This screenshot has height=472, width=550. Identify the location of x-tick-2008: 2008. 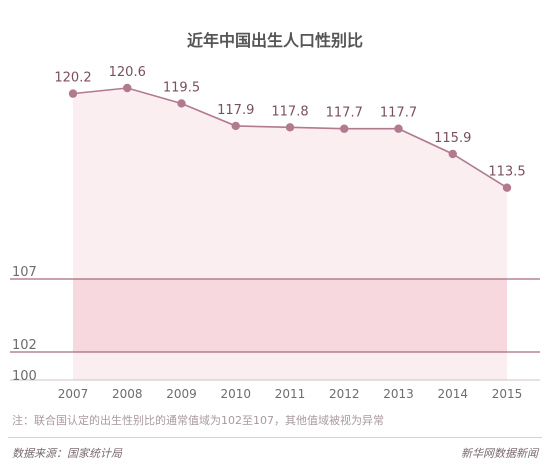
(127, 394).